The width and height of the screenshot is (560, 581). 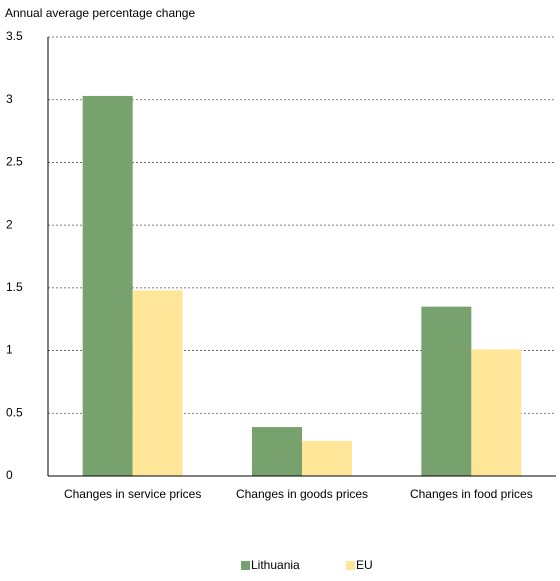 I want to click on y-tick-label: 1, so click(x=9, y=350).